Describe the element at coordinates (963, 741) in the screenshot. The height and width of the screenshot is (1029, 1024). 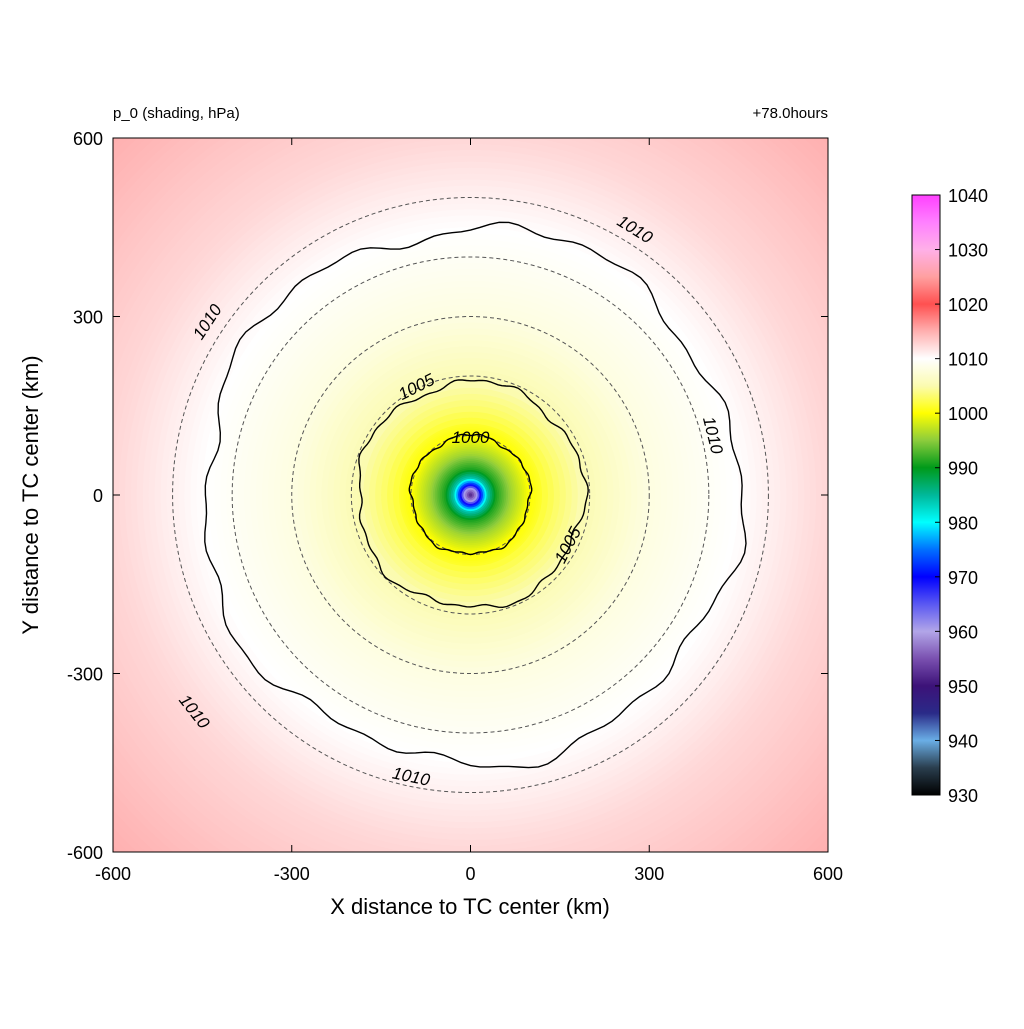
I see `colorbar-tick-label: 940` at that location.